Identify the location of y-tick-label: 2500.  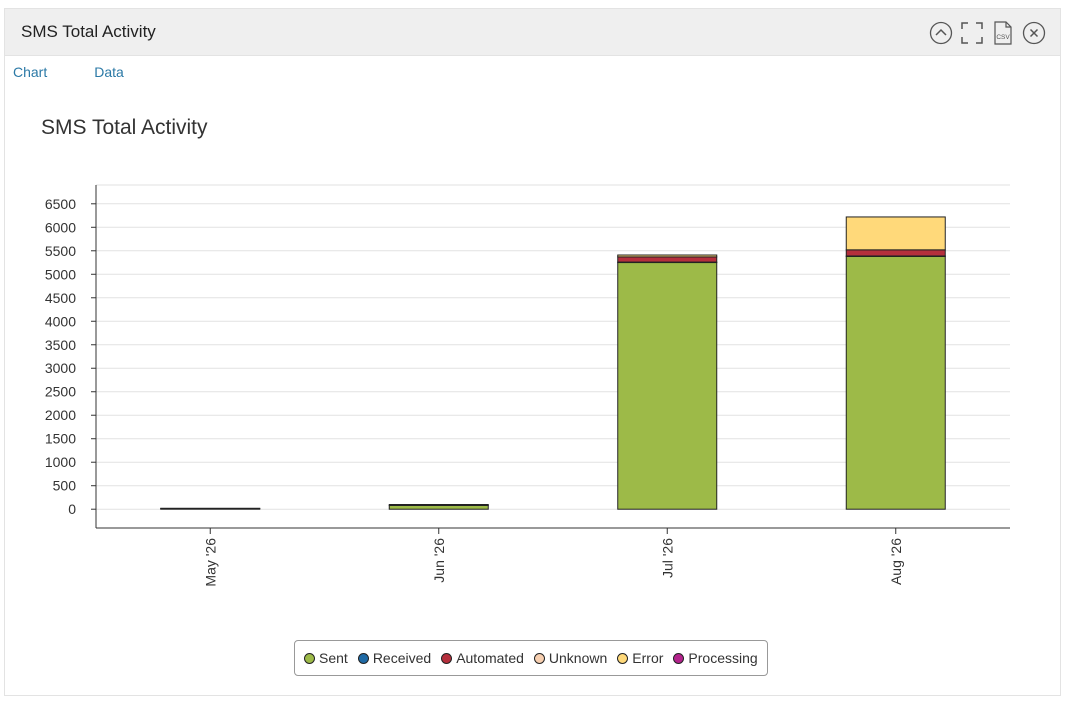
(60, 392).